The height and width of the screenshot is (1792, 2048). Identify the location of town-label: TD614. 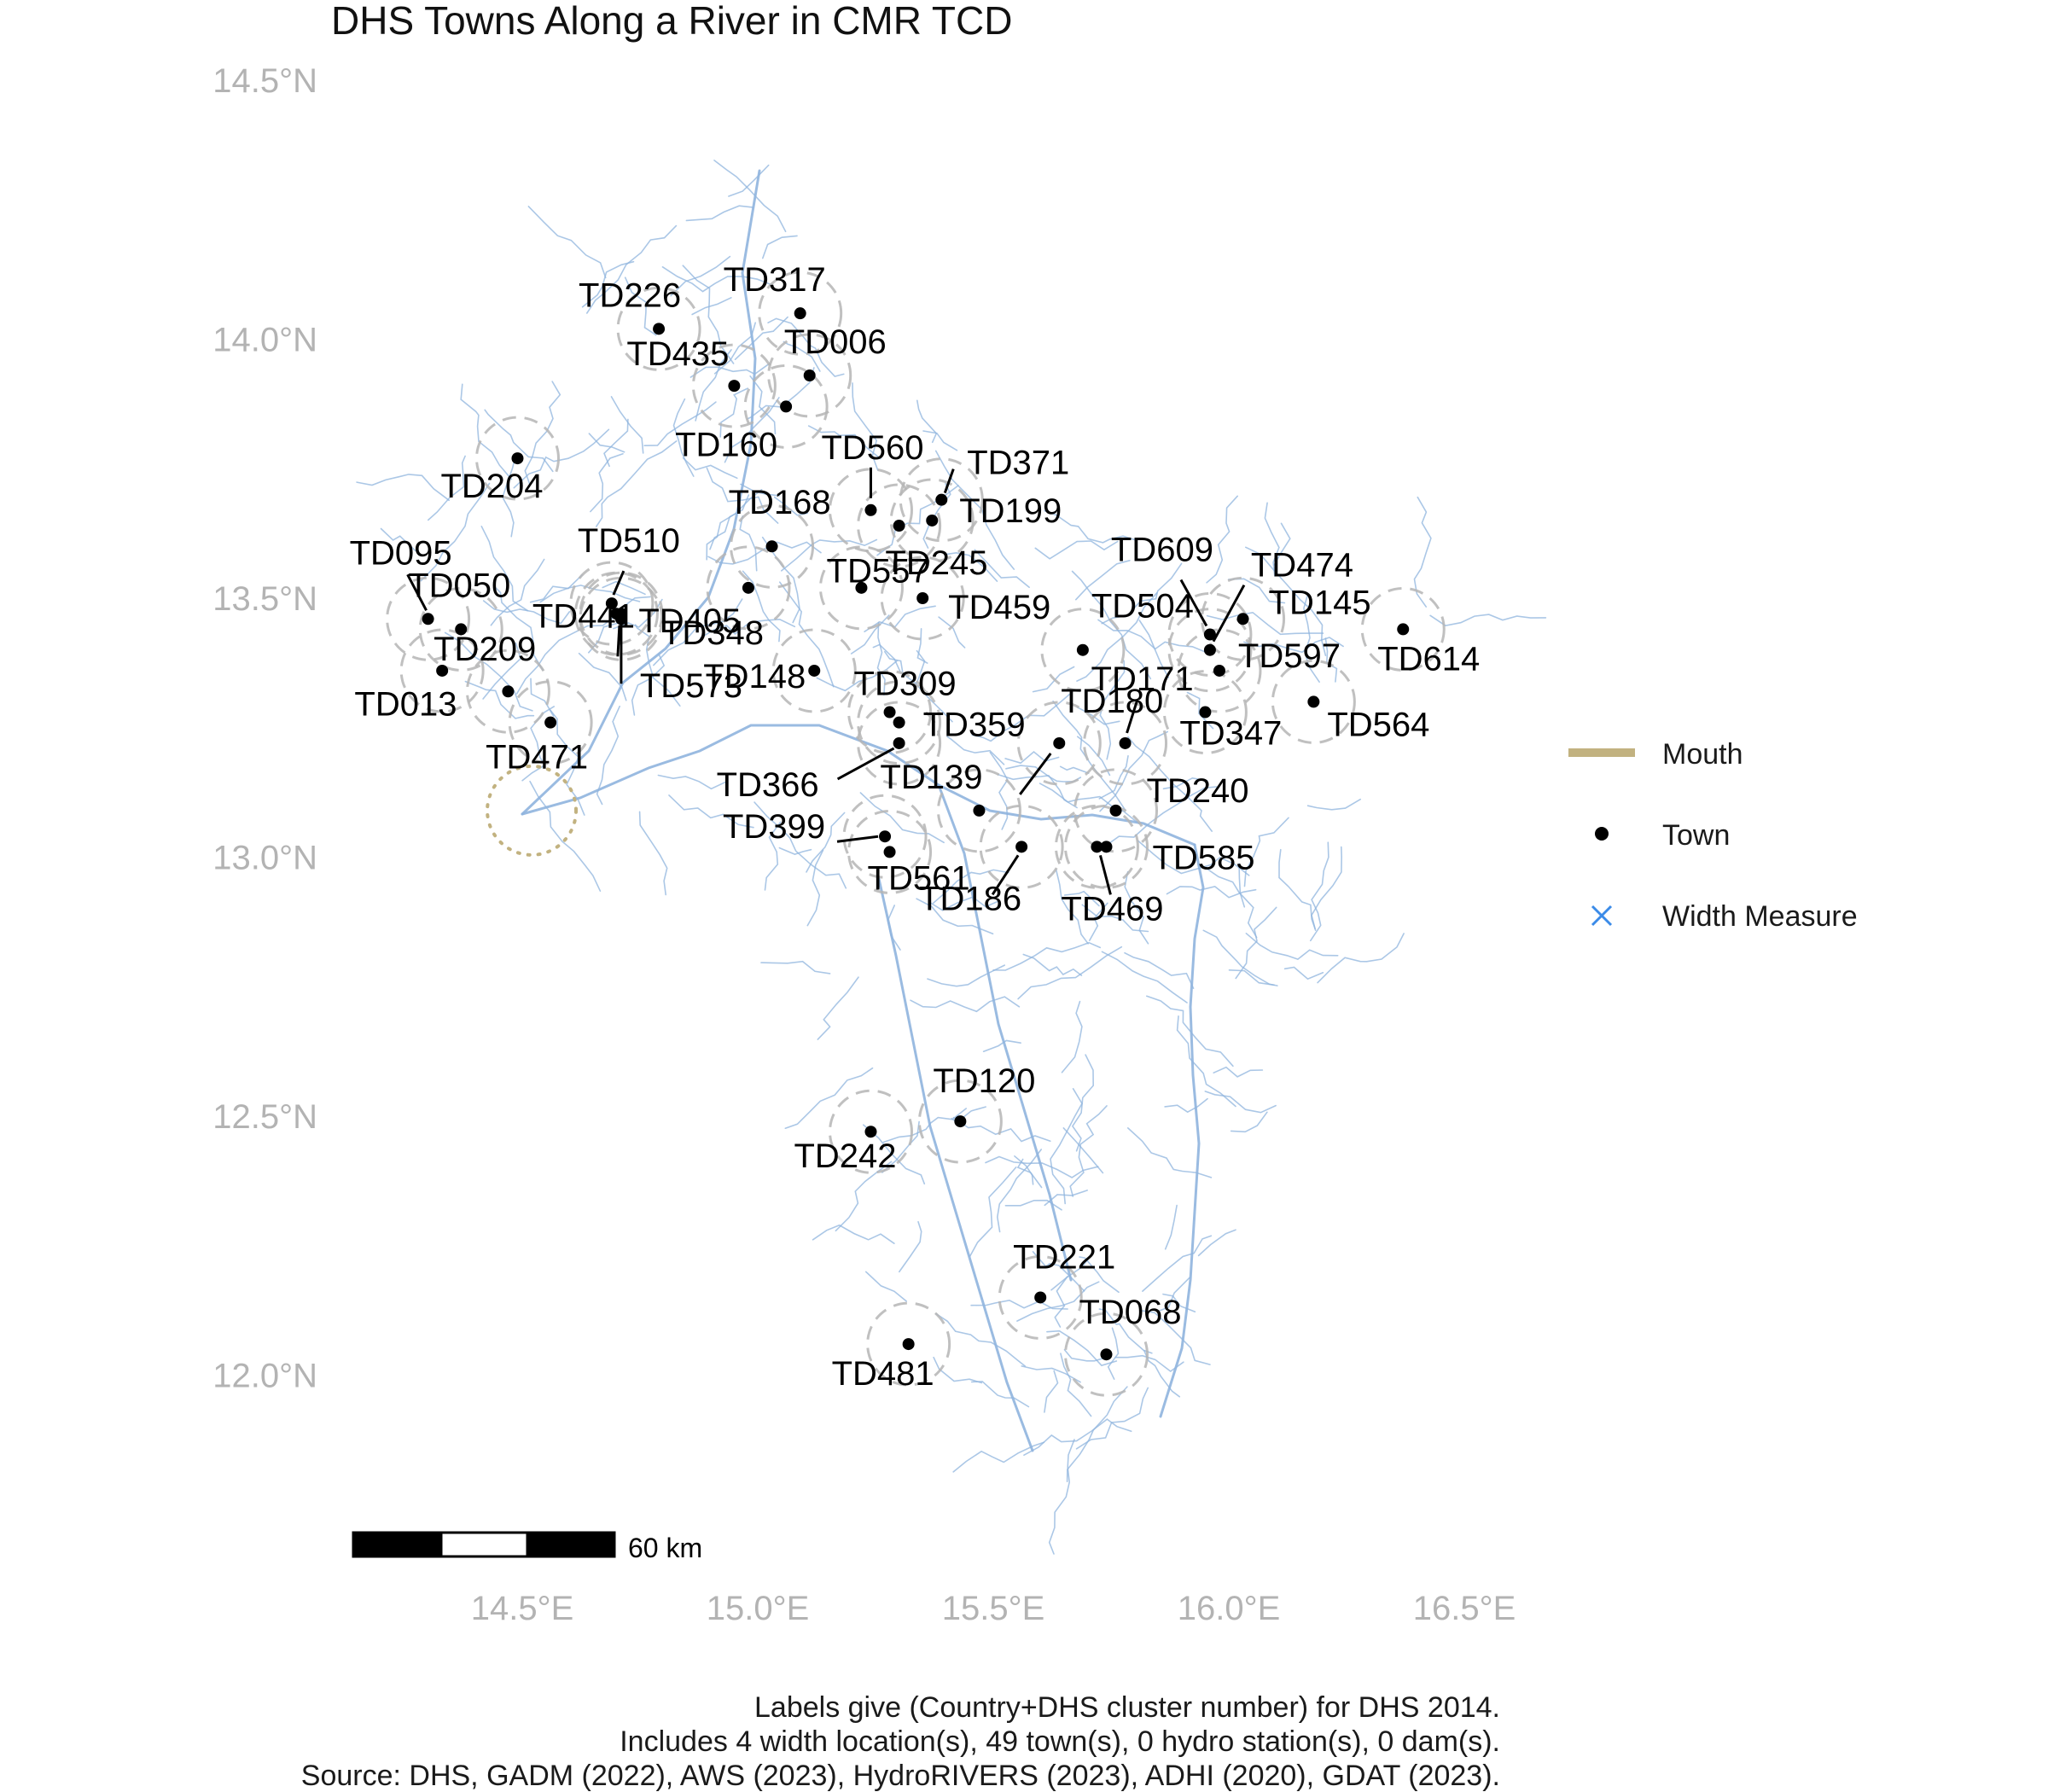
(1428, 659).